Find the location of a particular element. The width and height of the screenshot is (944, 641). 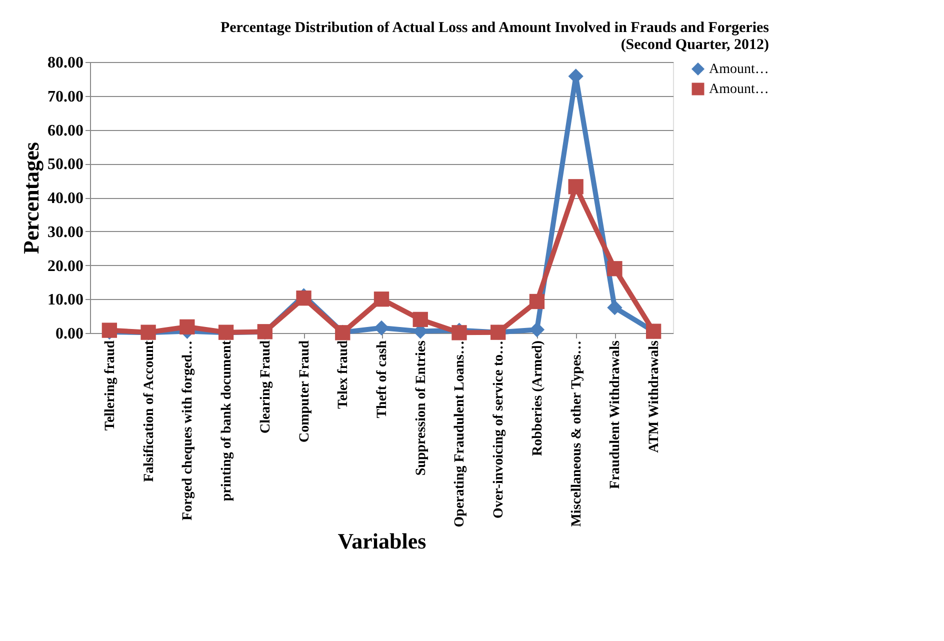

y-tick-label: 30.00 is located at coordinates (66, 232).